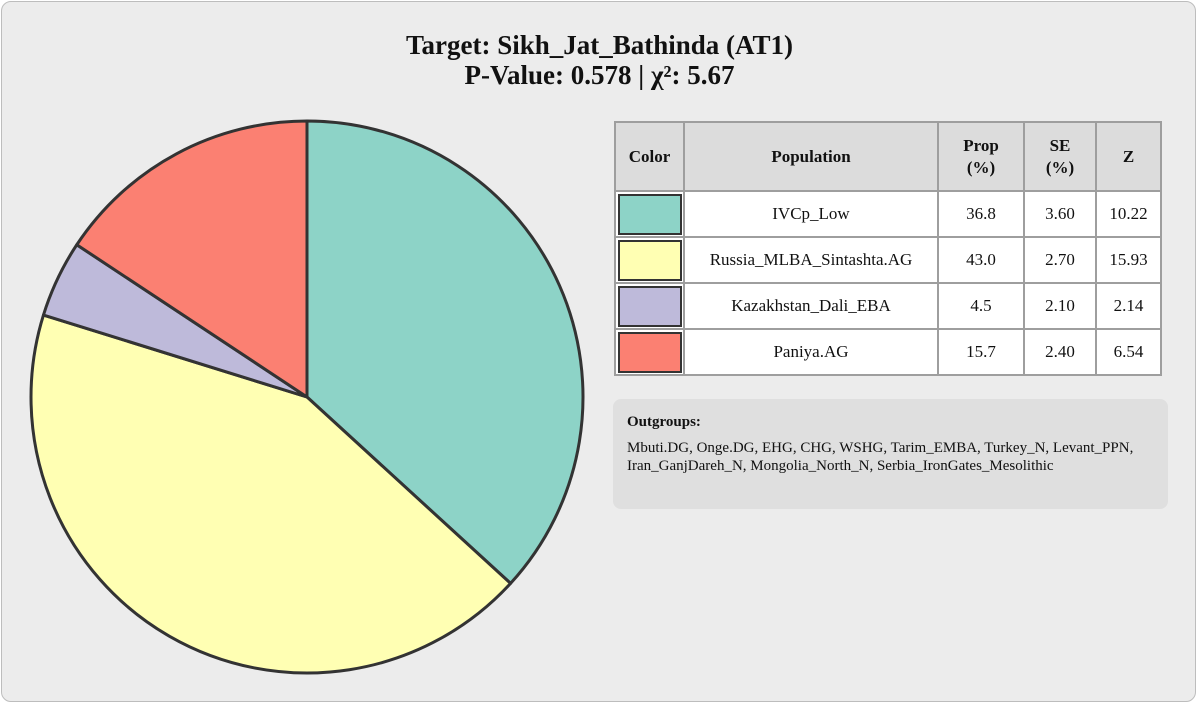 The height and width of the screenshot is (705, 1199). I want to click on chart-subtitle: P-Value: 0.578 | χ²: 5.67, so click(599, 75).